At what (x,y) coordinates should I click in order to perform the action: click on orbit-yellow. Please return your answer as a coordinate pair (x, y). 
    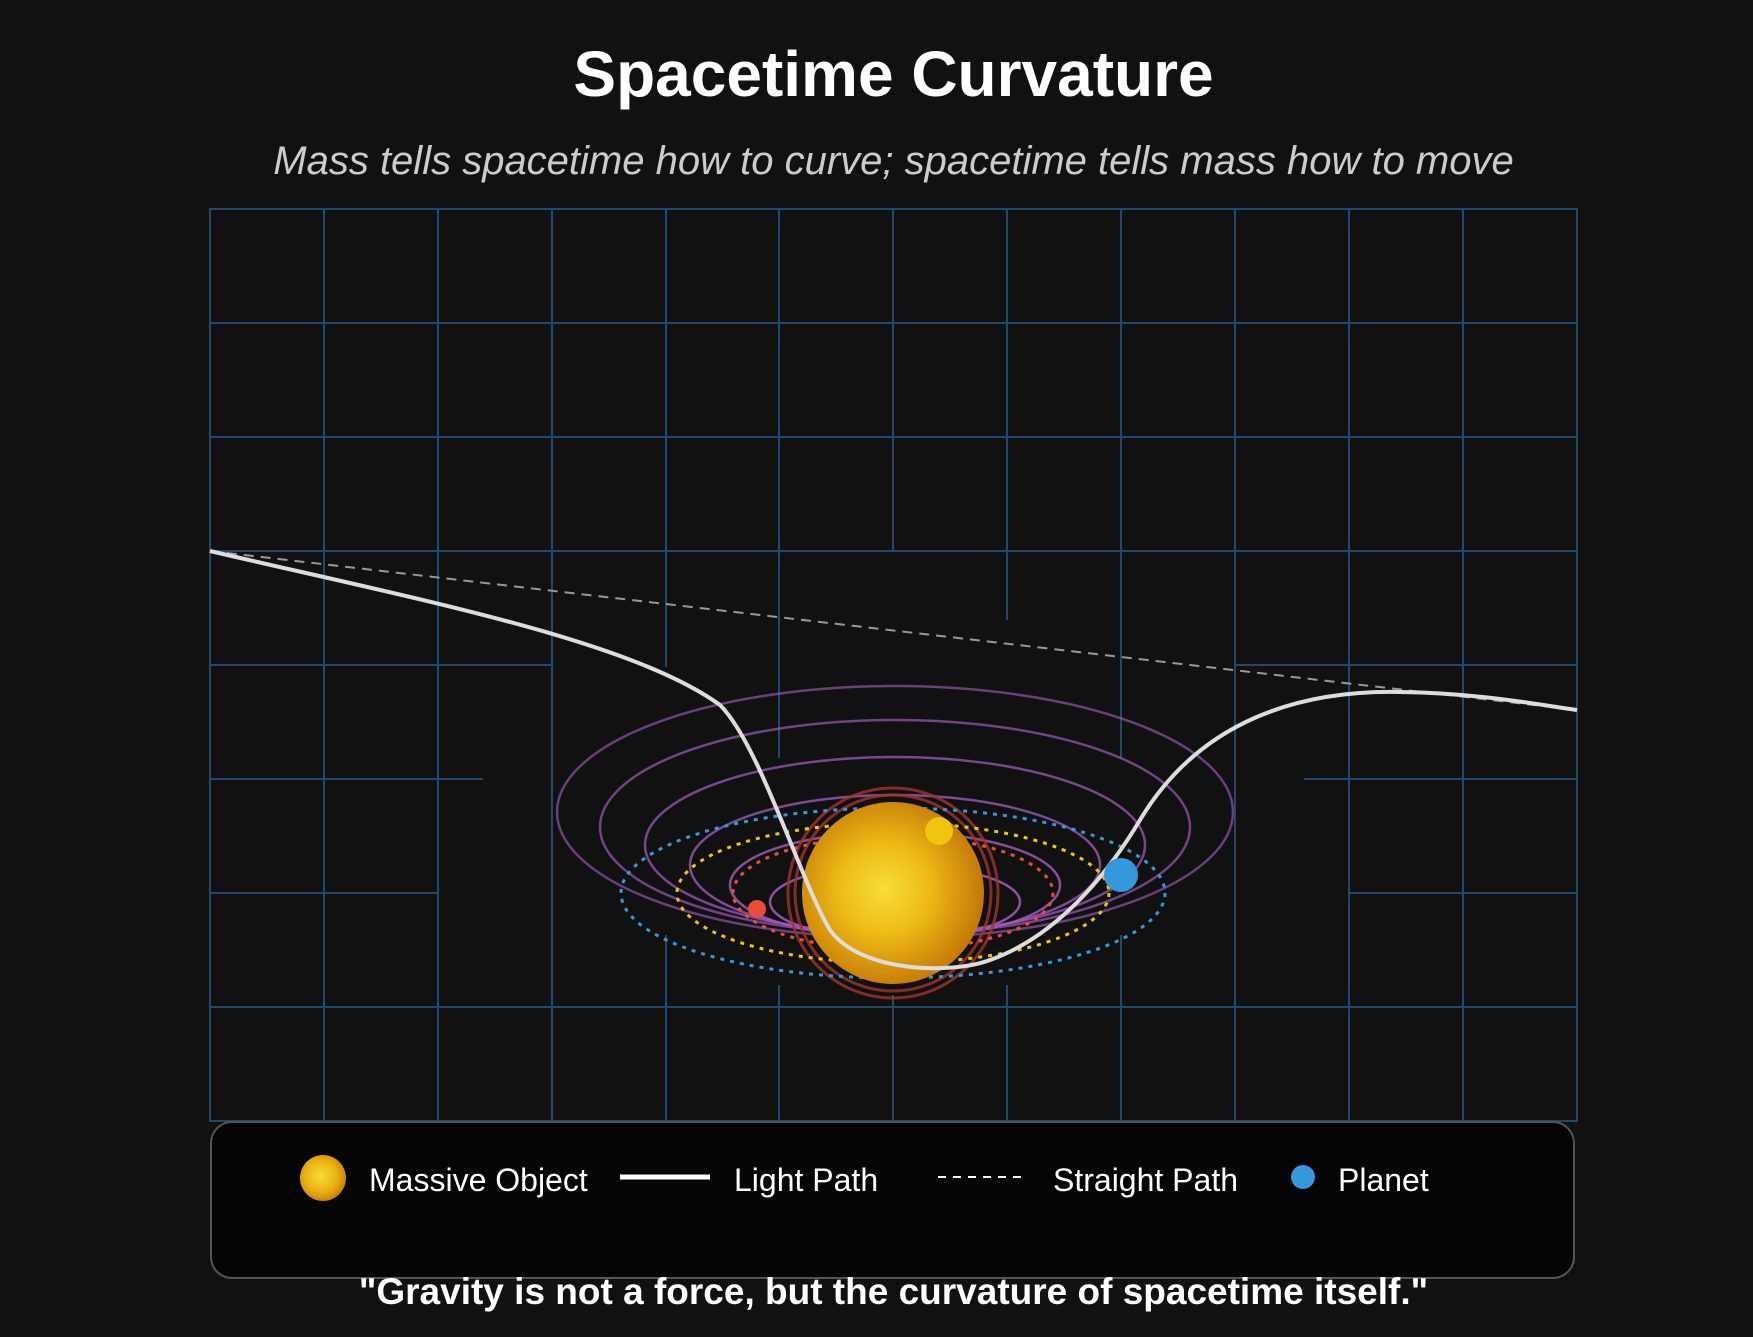
    Looking at the image, I should click on (893, 893).